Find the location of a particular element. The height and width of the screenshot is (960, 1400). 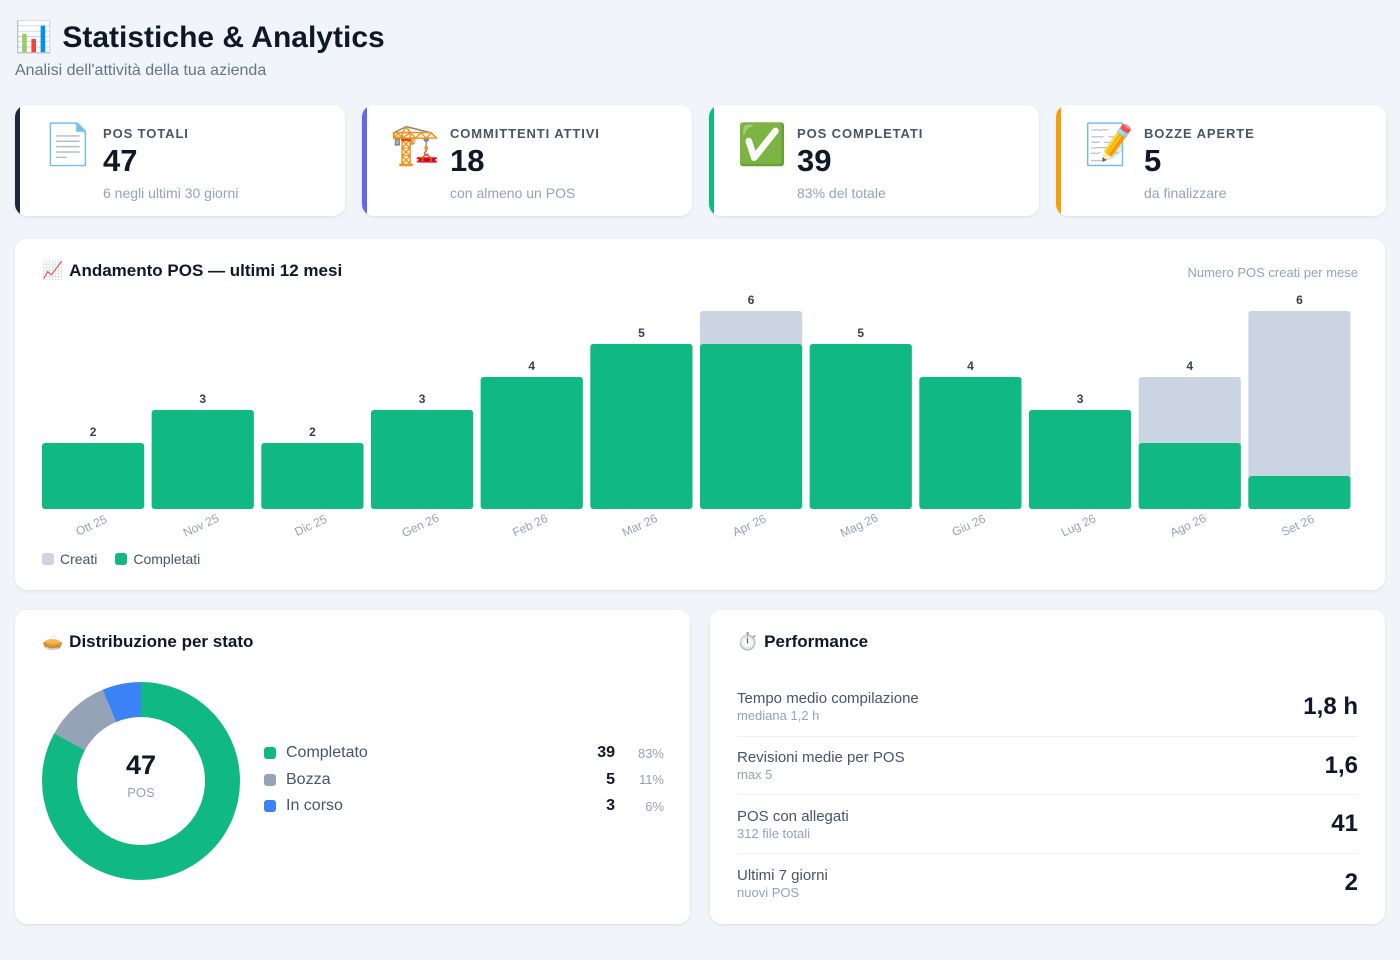

metric-value: 2 is located at coordinates (1351, 883).